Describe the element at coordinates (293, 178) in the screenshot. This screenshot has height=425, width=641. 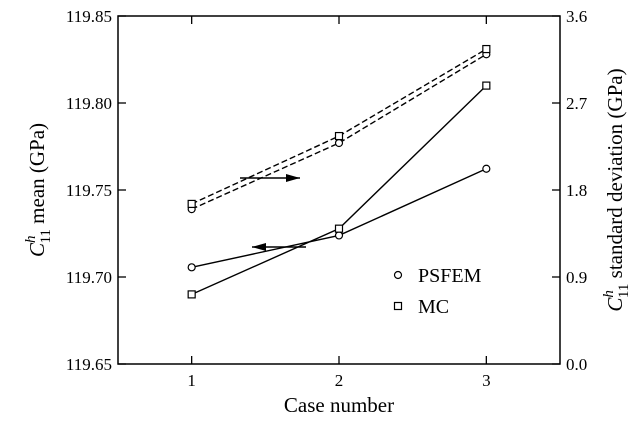
I see `arrow-right-head` at that location.